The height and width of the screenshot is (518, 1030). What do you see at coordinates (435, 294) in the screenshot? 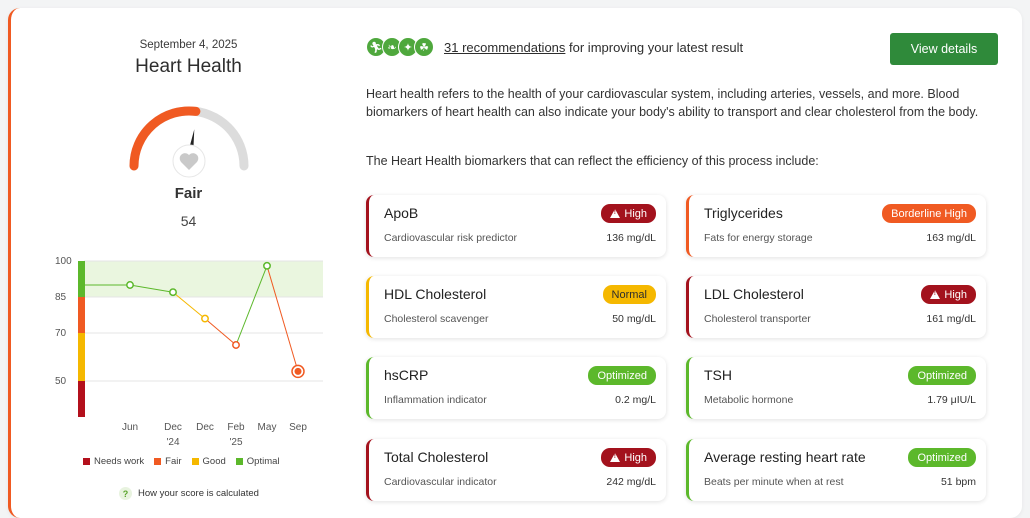
I see `biomarker-name: HDL Cholesterol` at bounding box center [435, 294].